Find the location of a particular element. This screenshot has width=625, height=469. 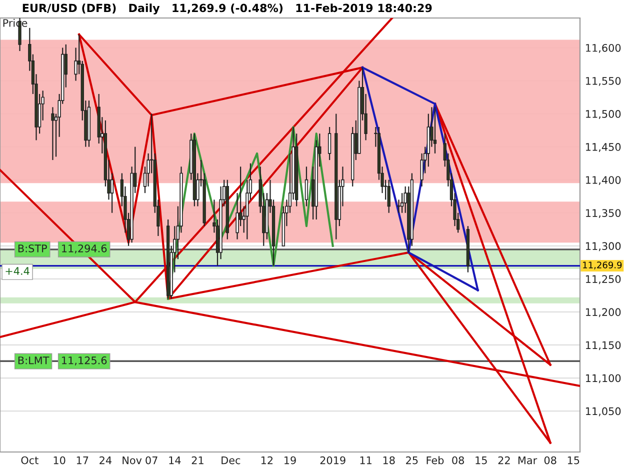

x-tick-label: 10 is located at coordinates (60, 460).